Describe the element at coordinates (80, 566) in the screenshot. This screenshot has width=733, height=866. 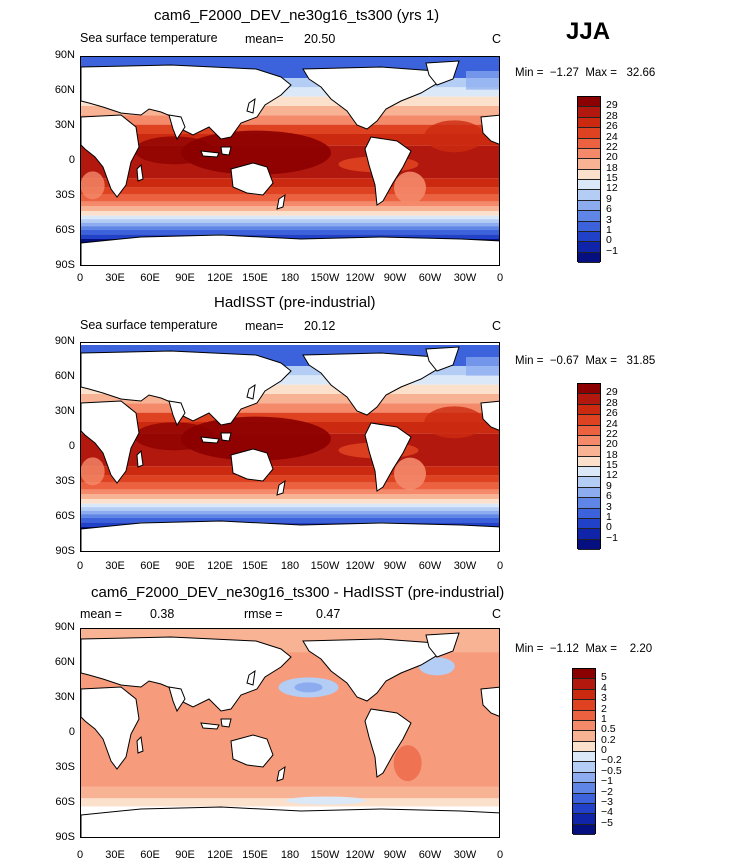
I see `panel-2-lon-tick: 0` at that location.